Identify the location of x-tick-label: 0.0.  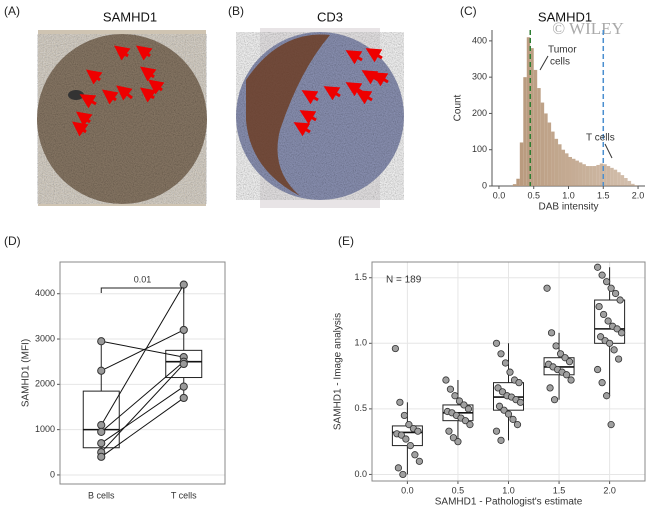
(407, 490).